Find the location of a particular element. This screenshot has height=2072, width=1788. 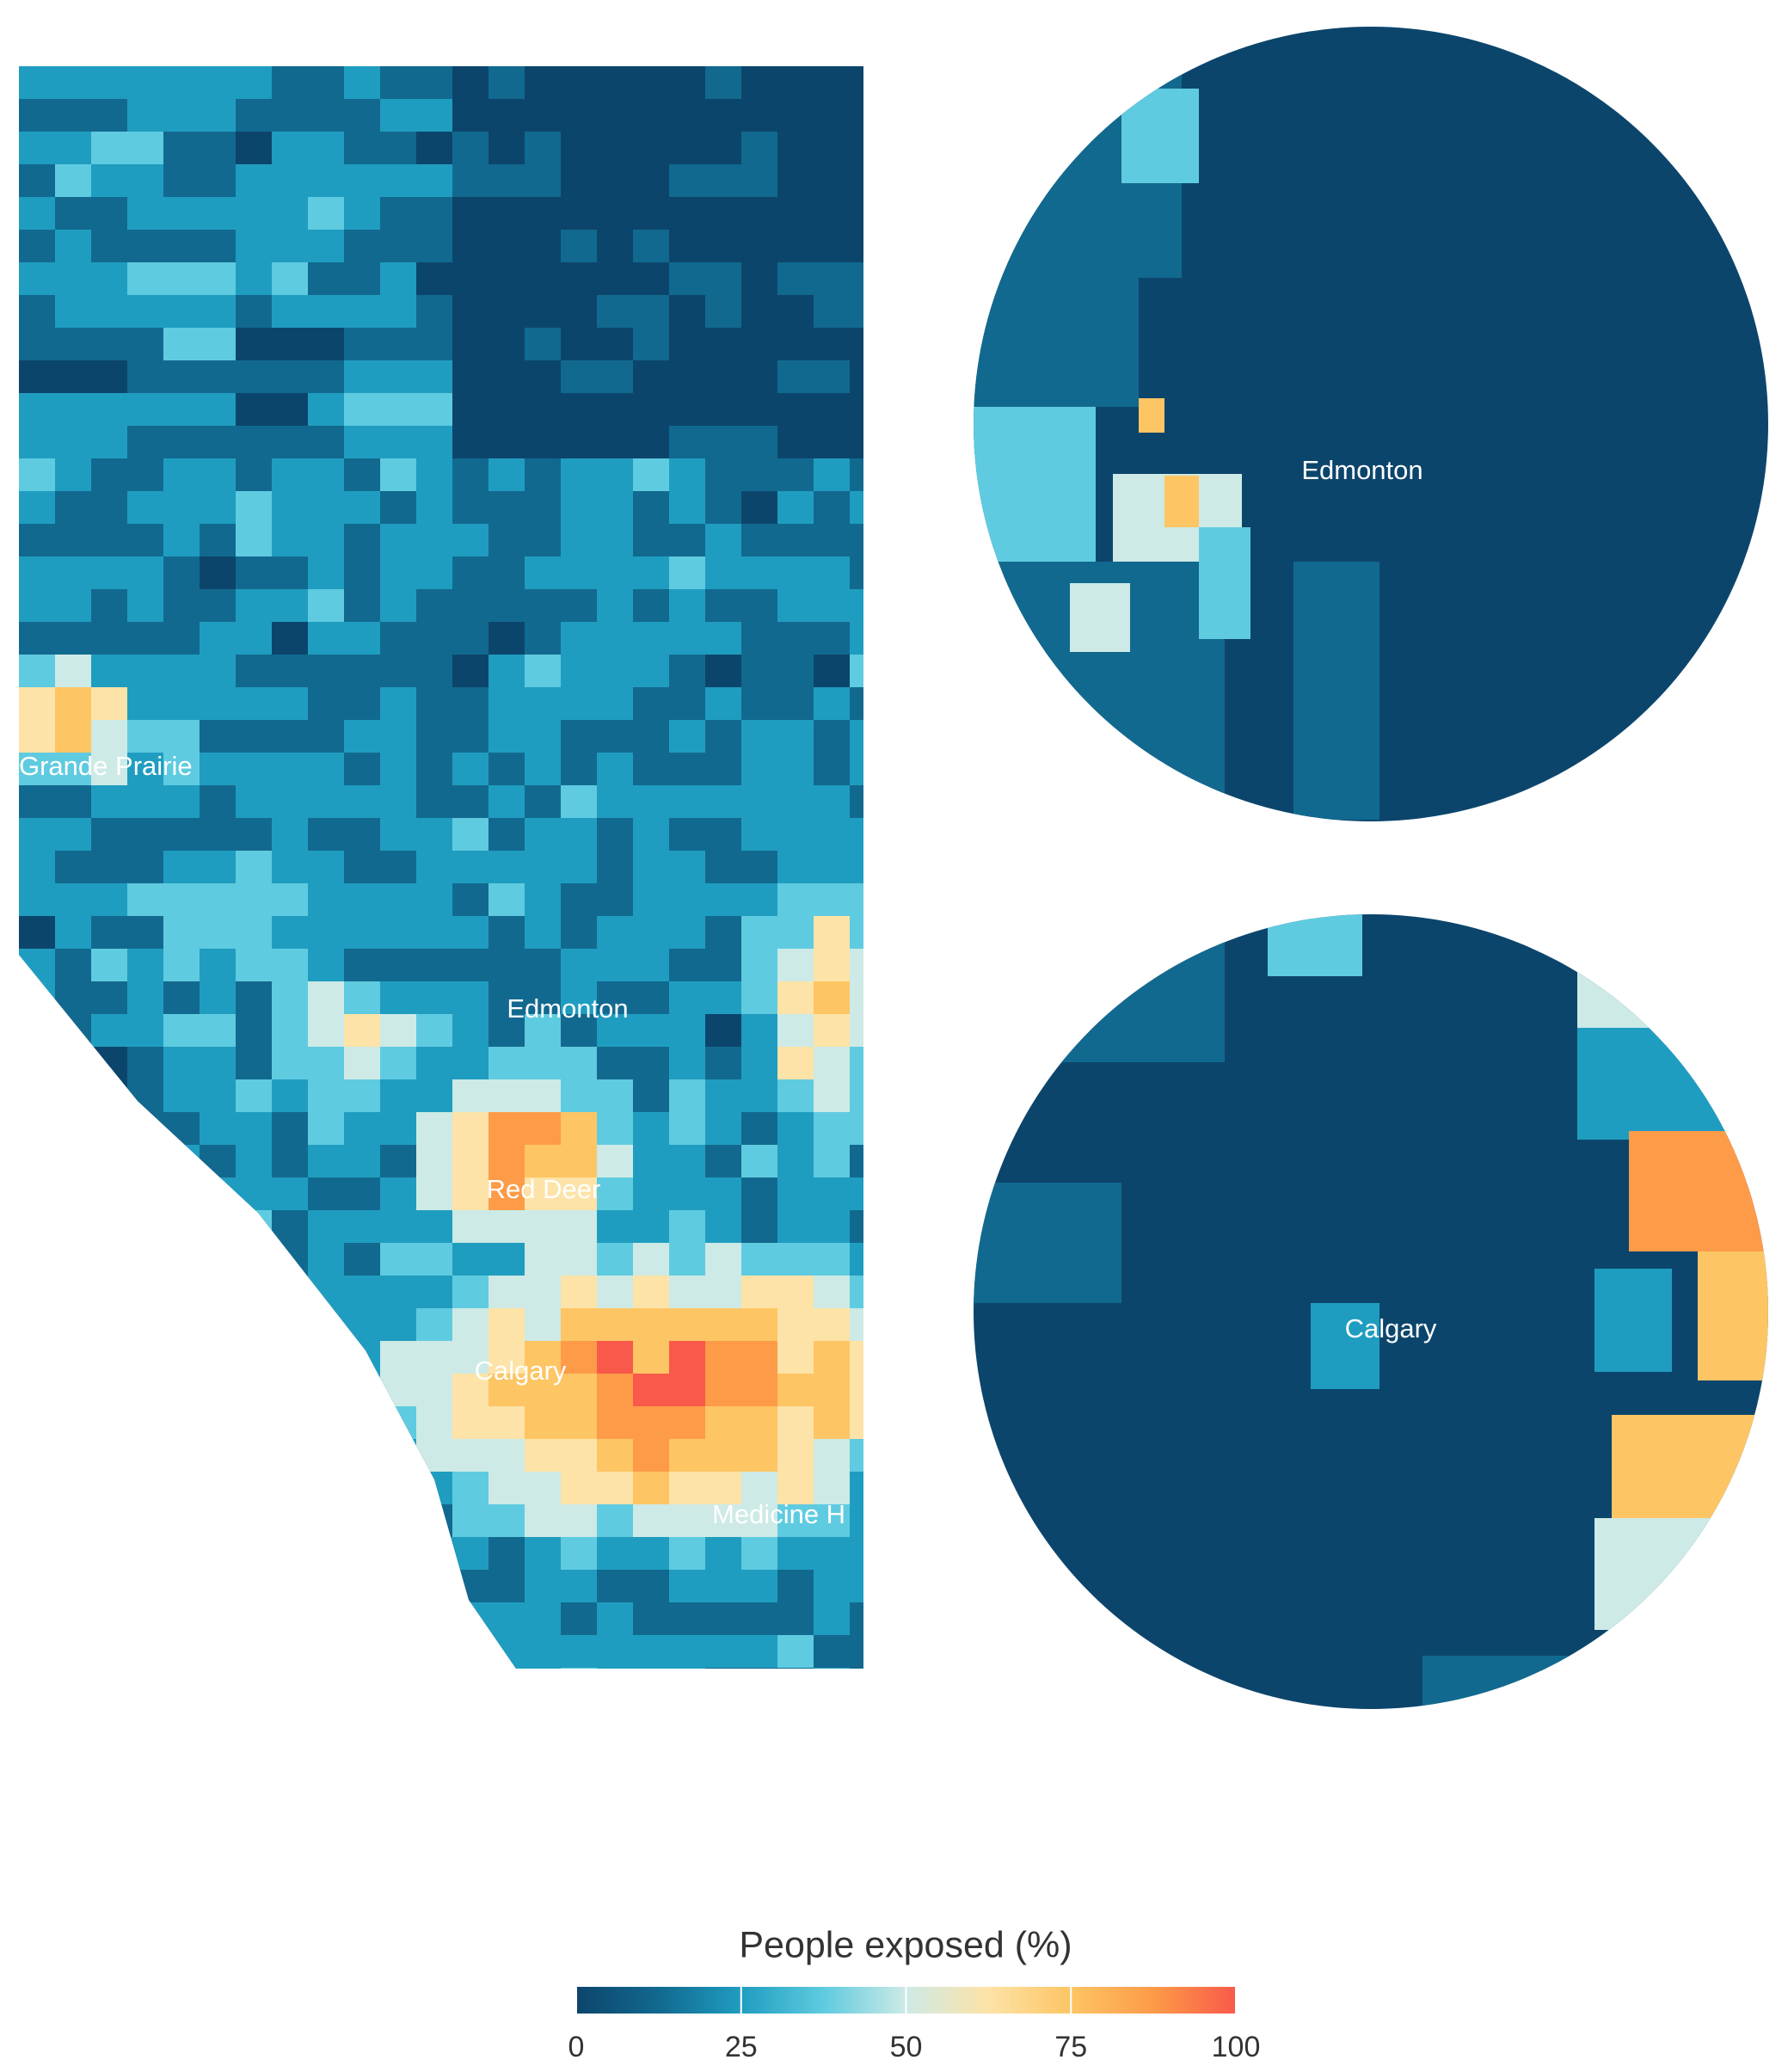

city-label: Red Deer is located at coordinates (544, 1189).